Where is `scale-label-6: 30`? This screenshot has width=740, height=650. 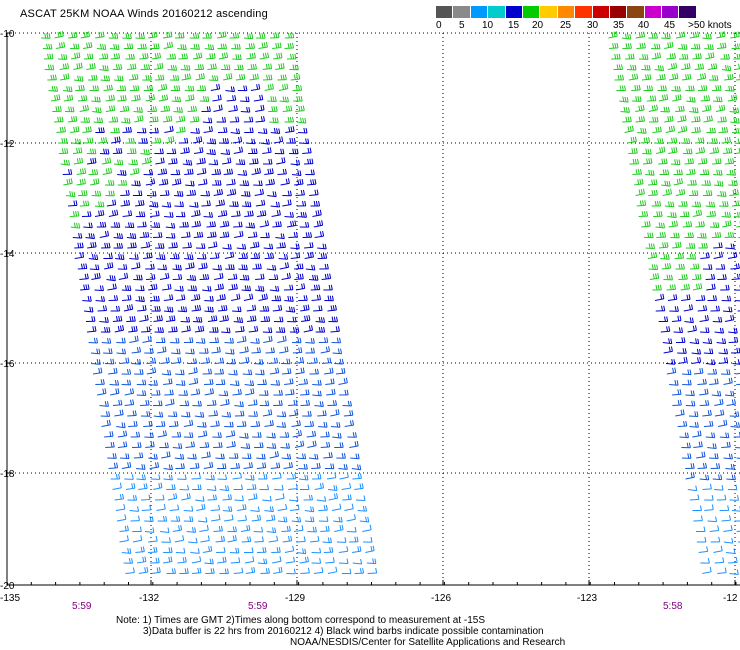 scale-label-6: 30 is located at coordinates (593, 25).